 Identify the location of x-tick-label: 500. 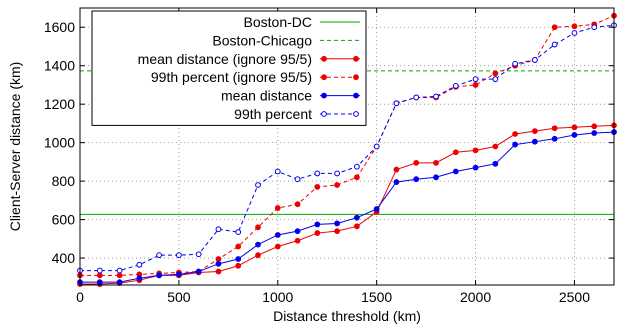
(179, 297).